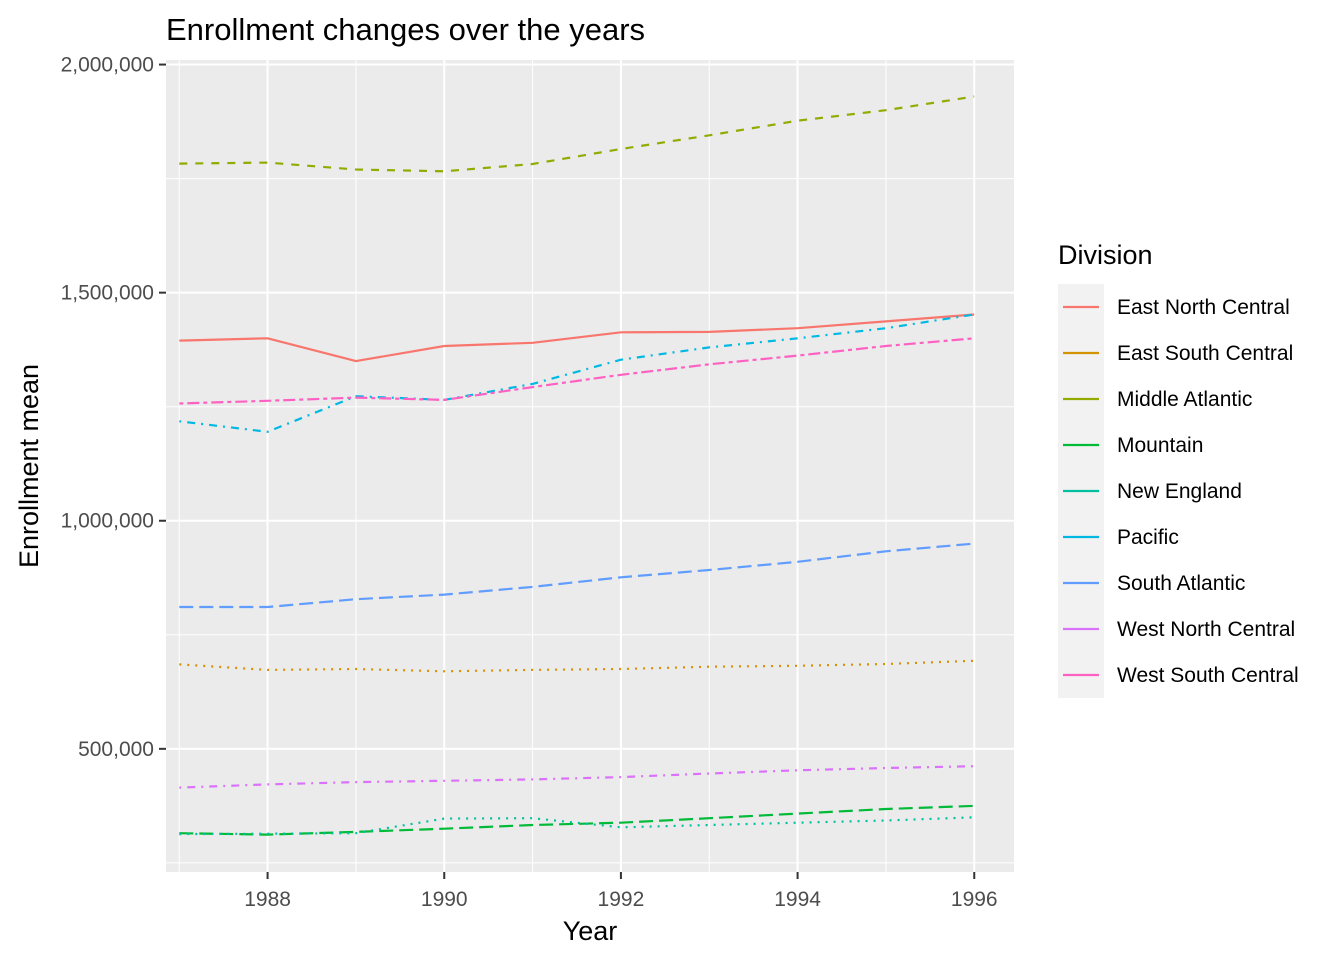 This screenshot has width=1344, height=960. I want to click on legend-label: Pacific, so click(1148, 537).